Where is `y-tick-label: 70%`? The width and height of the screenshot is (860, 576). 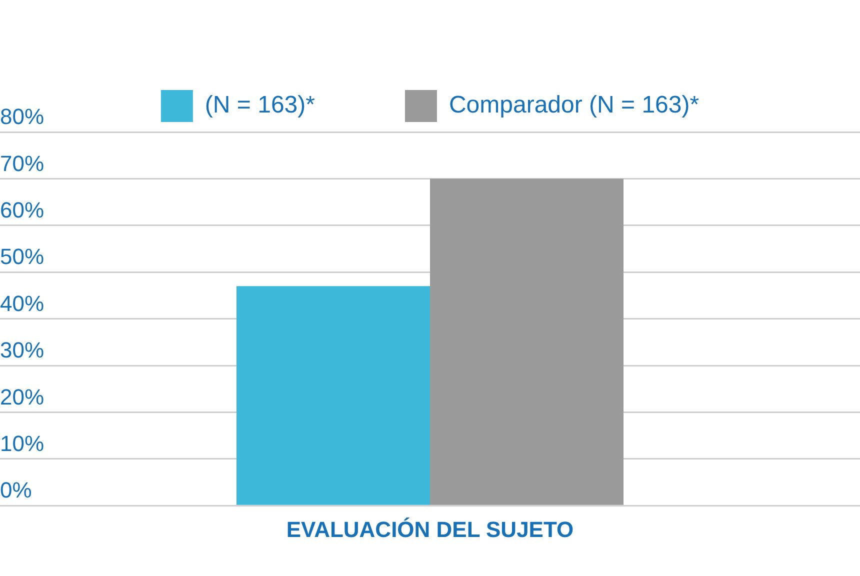
y-tick-label: 70% is located at coordinates (22, 163).